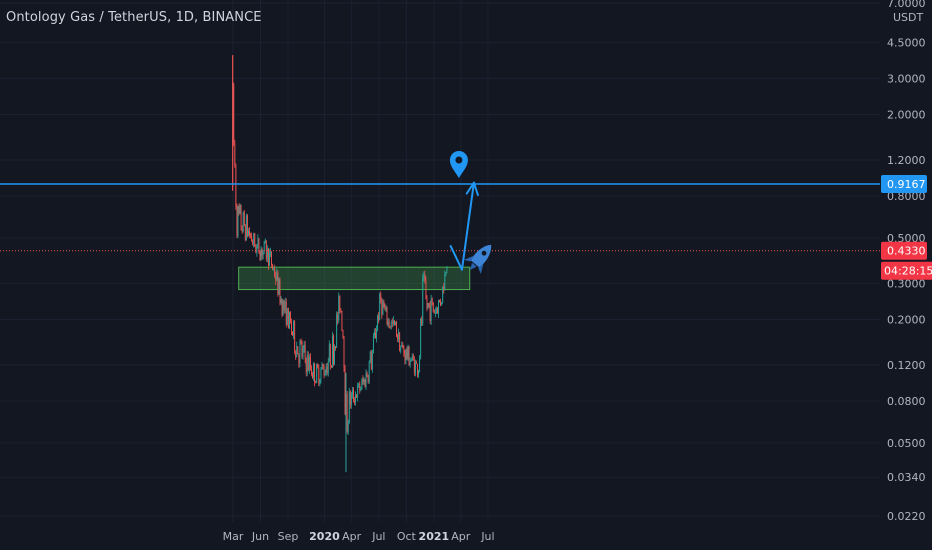 Image resolution: width=932 pixels, height=550 pixels. Describe the element at coordinates (906, 184) in the screenshot. I see `resistance-price-label: 0.9167` at that location.